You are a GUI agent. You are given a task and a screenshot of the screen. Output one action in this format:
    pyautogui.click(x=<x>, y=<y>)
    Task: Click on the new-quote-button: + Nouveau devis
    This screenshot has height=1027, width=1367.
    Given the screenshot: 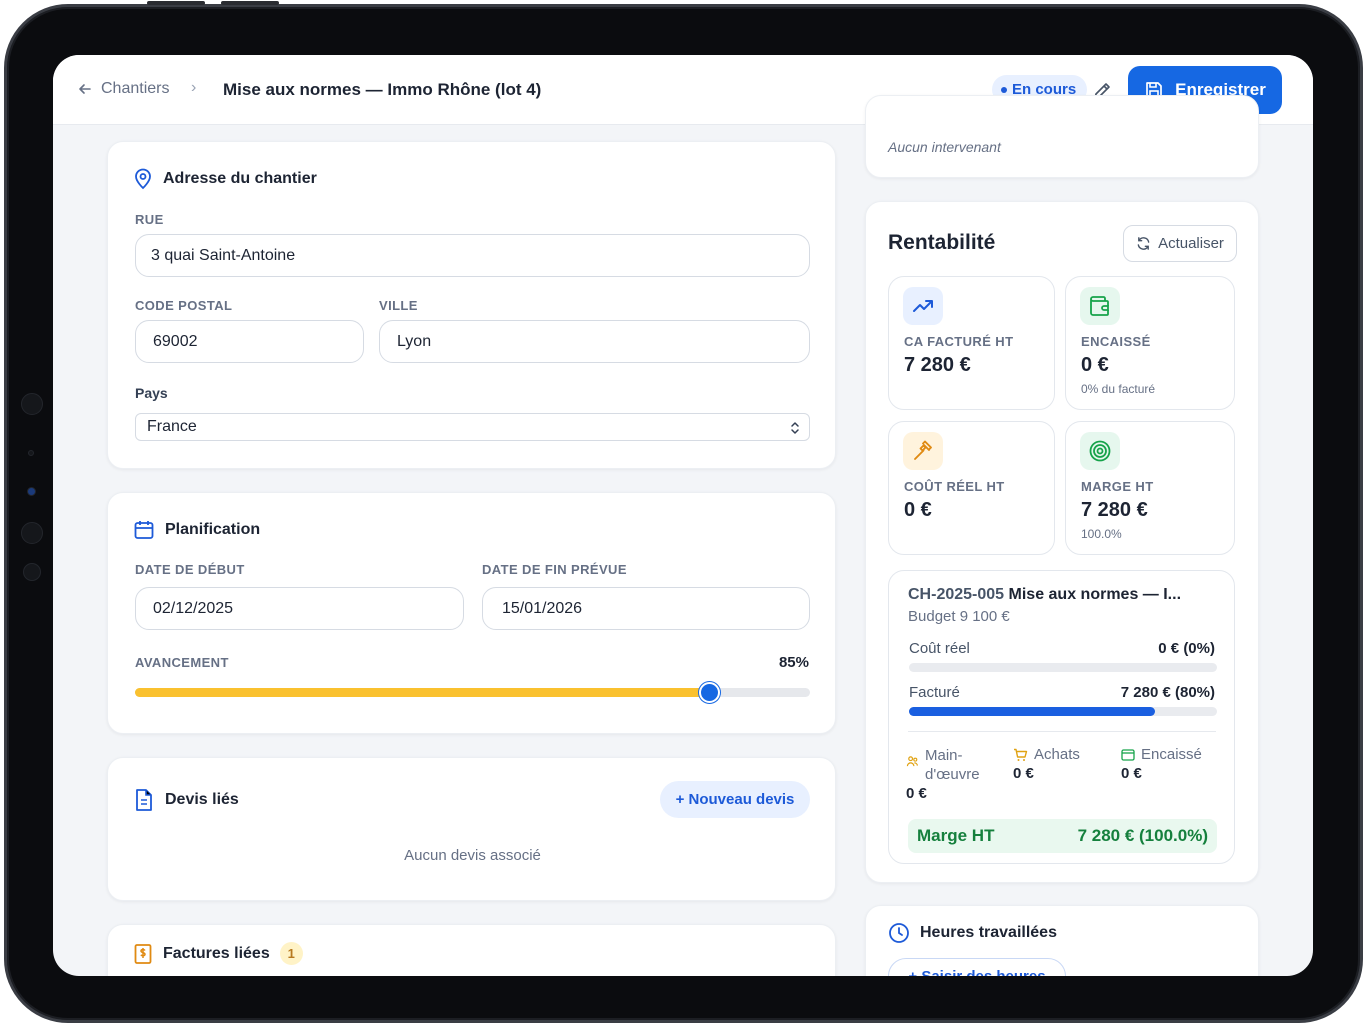 What is the action you would take?
    pyautogui.click(x=735, y=799)
    